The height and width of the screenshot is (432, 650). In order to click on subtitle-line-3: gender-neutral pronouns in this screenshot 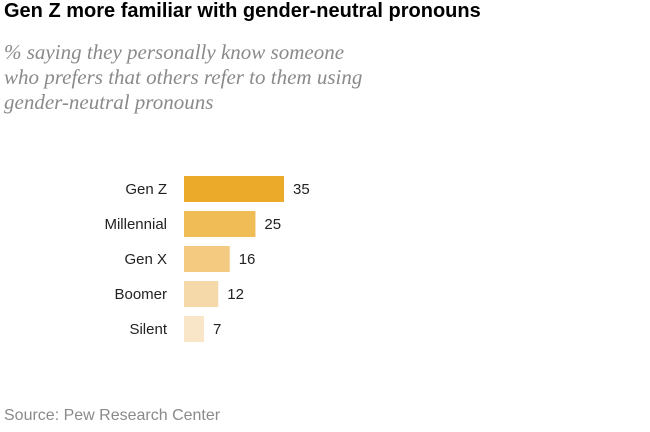, I will do `click(109, 102)`.